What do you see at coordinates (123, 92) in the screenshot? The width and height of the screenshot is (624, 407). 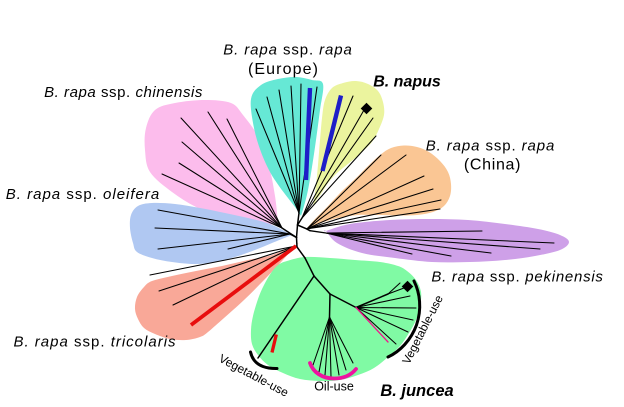 I see `svg-text: B. rapa ssp. chinensis` at bounding box center [123, 92].